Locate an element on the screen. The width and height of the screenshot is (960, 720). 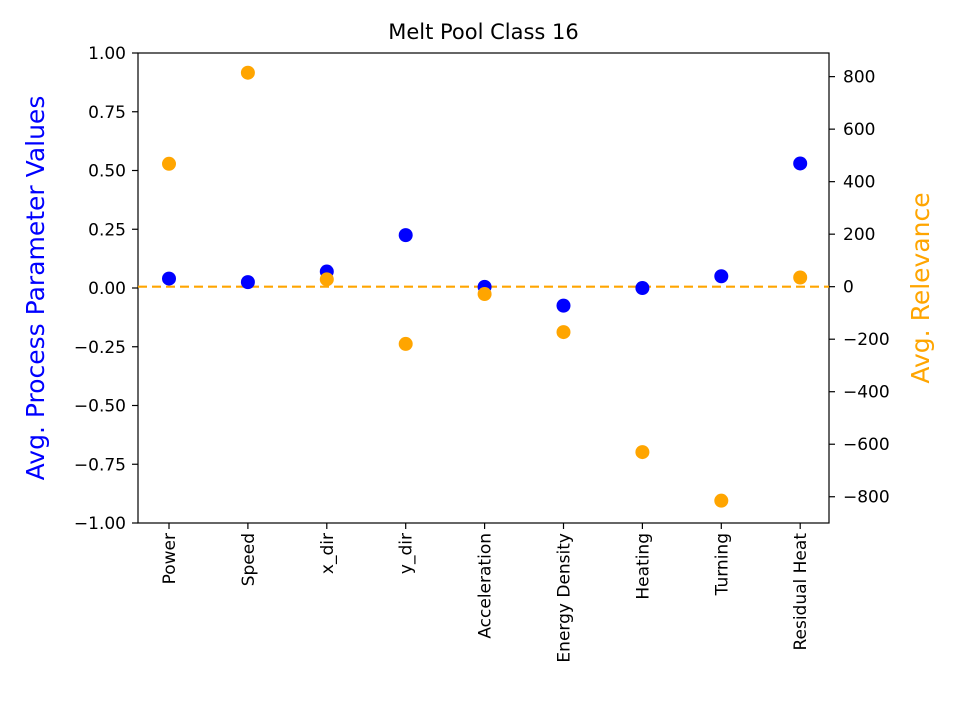
left-axis-tick-label: −0.75 is located at coordinates (100, 465).